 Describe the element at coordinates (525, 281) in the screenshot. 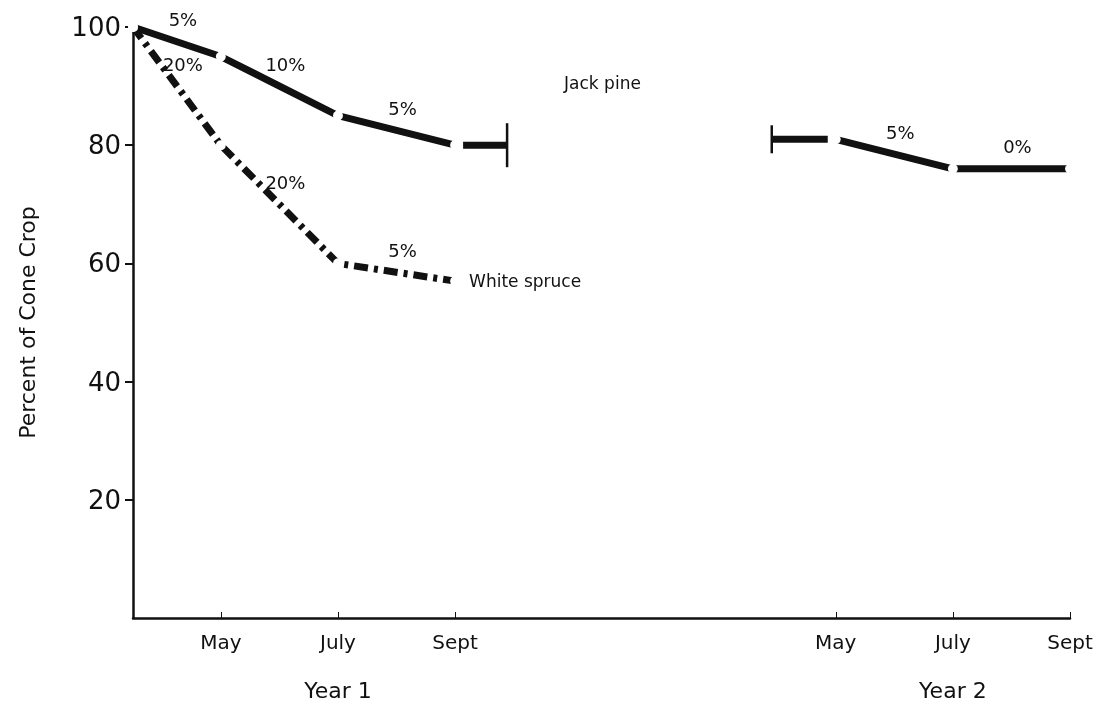

I see `series-label: White spruce` at that location.